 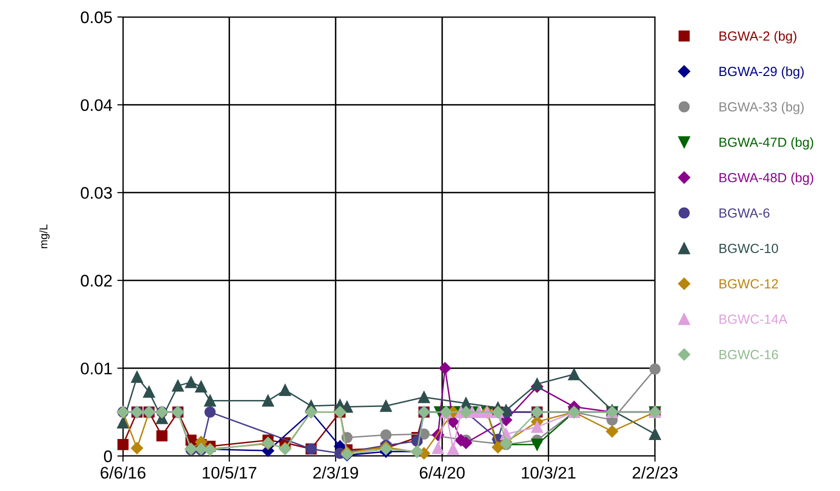 What do you see at coordinates (549, 472) in the screenshot?
I see `x-tick-label: 10/3/21` at bounding box center [549, 472].